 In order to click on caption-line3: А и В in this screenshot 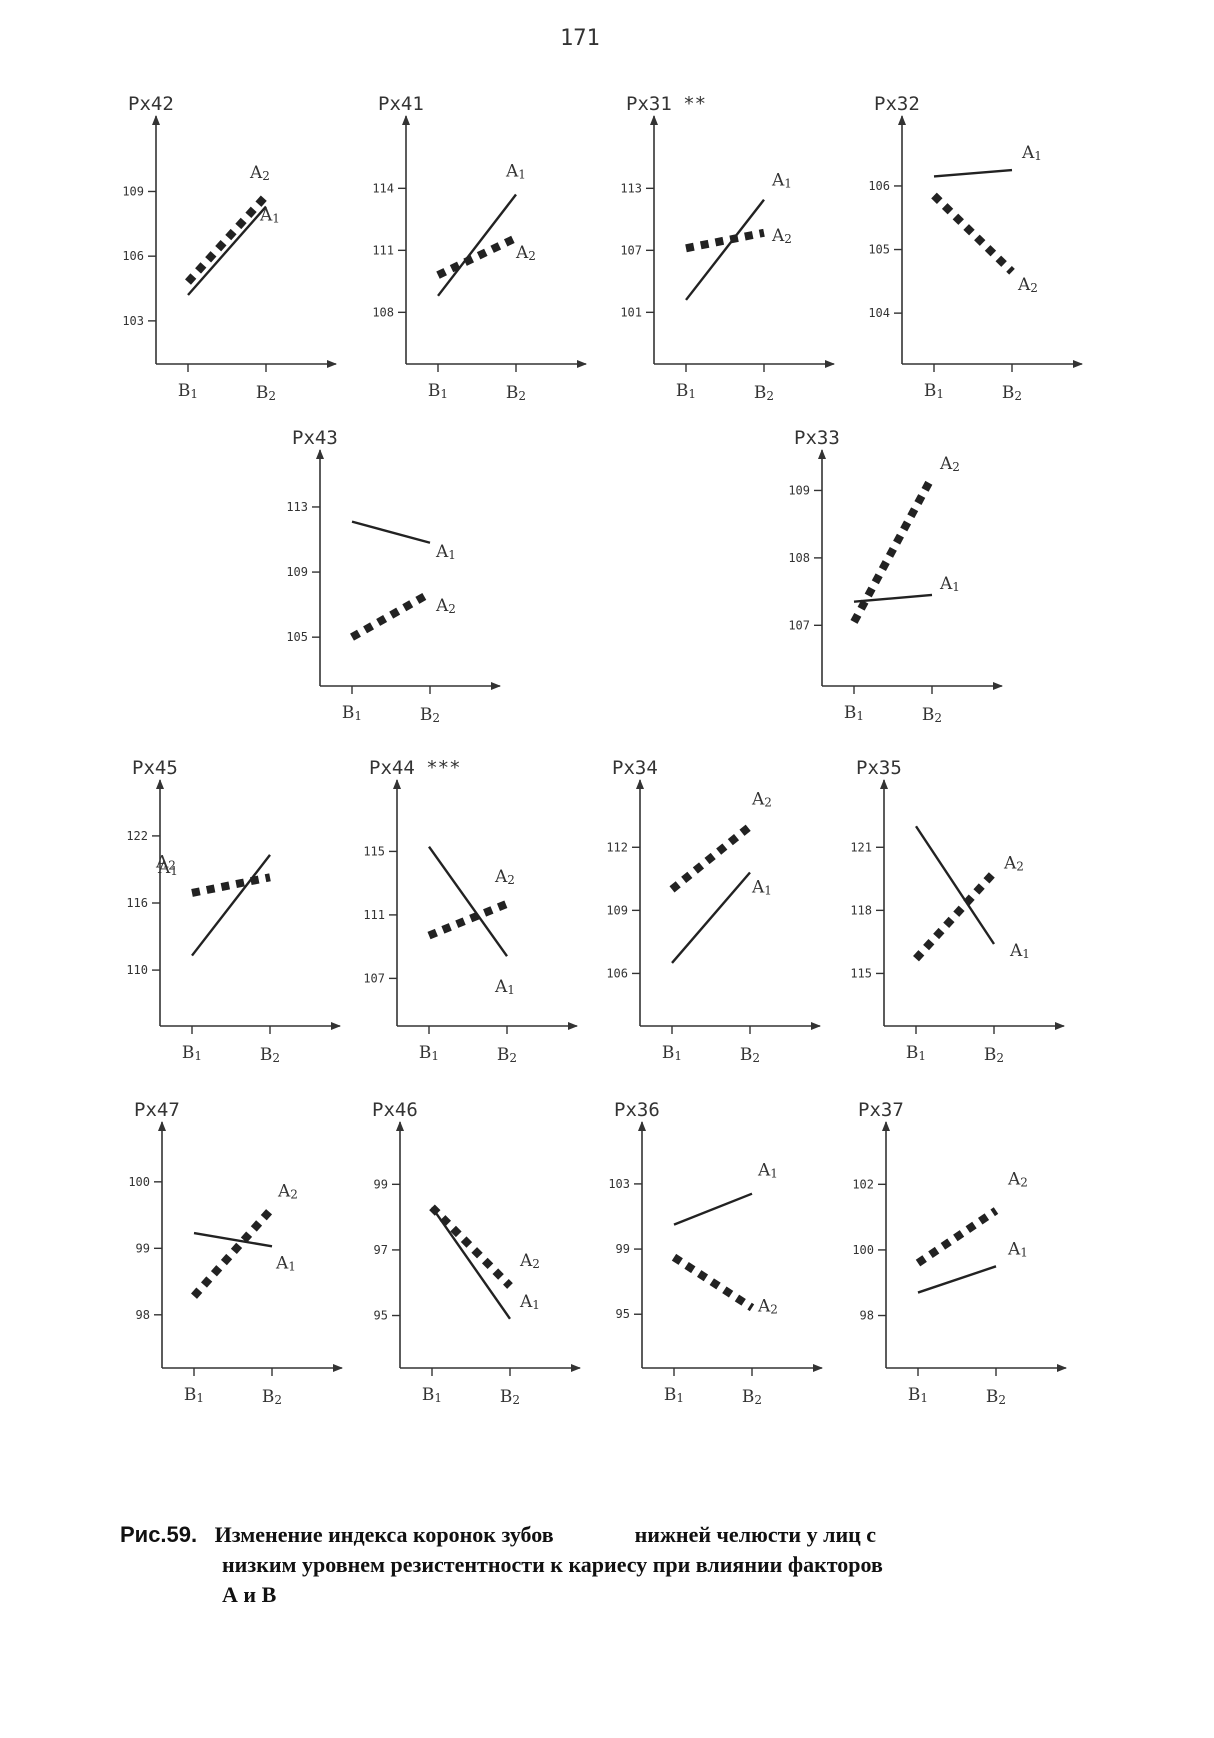, I will do `click(249, 1594)`.